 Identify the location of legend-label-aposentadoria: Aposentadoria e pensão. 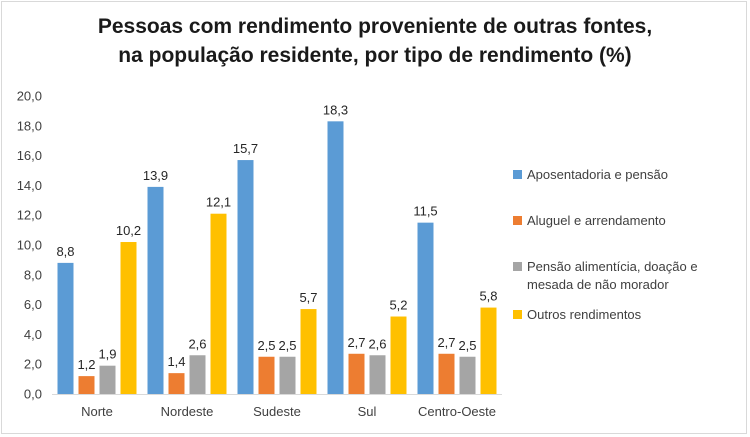
(597, 174).